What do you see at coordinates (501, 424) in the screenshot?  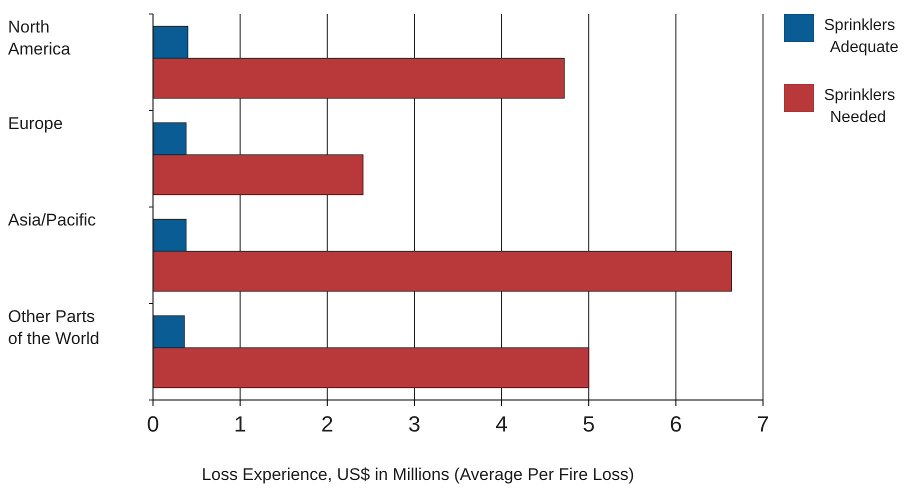 I see `x-tick-label: 4` at bounding box center [501, 424].